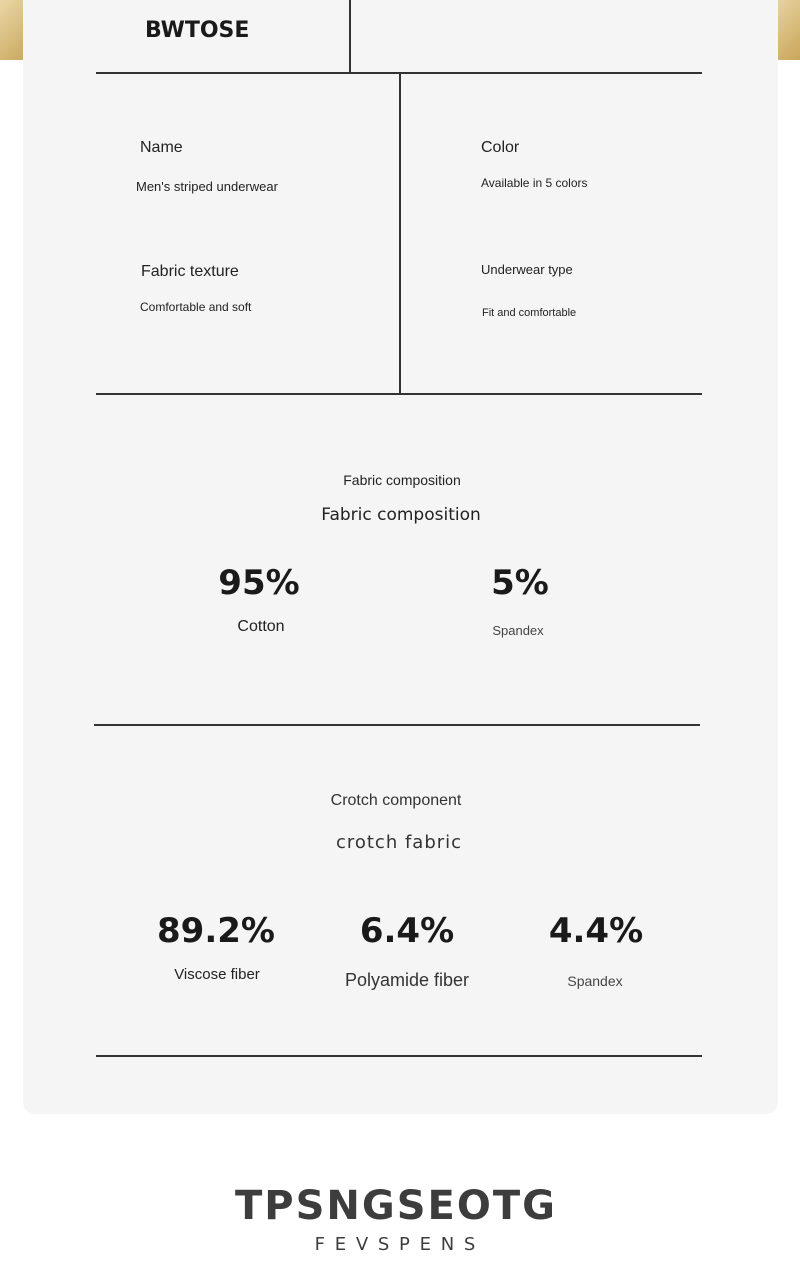 This screenshot has width=800, height=1288. What do you see at coordinates (261, 626) in the screenshot?
I see `cotton-label: Cotton` at bounding box center [261, 626].